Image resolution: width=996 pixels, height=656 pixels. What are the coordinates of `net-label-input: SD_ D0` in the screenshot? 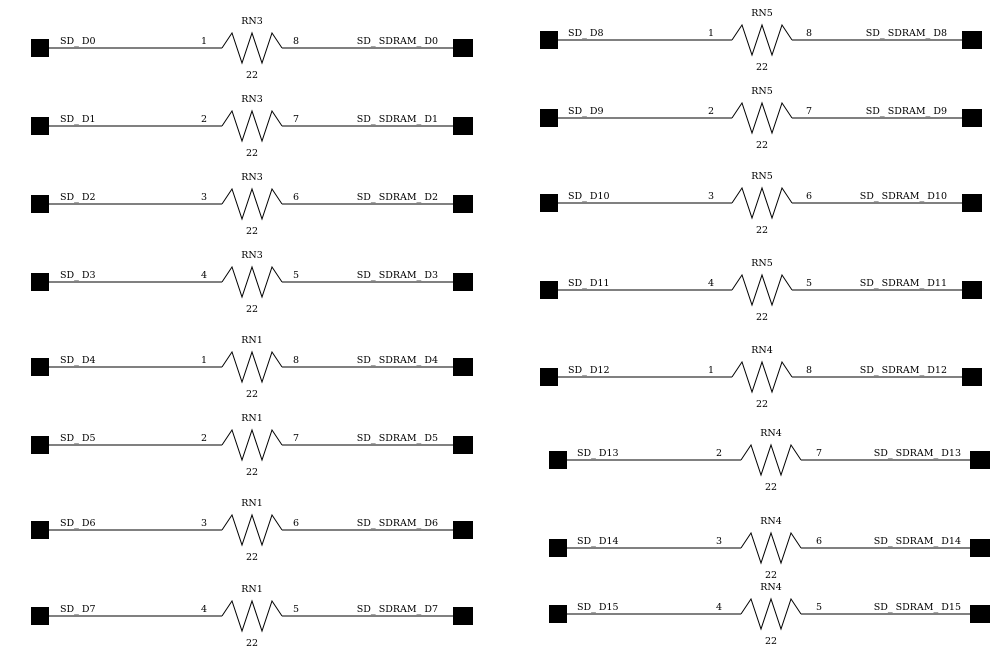 It's located at (78, 41).